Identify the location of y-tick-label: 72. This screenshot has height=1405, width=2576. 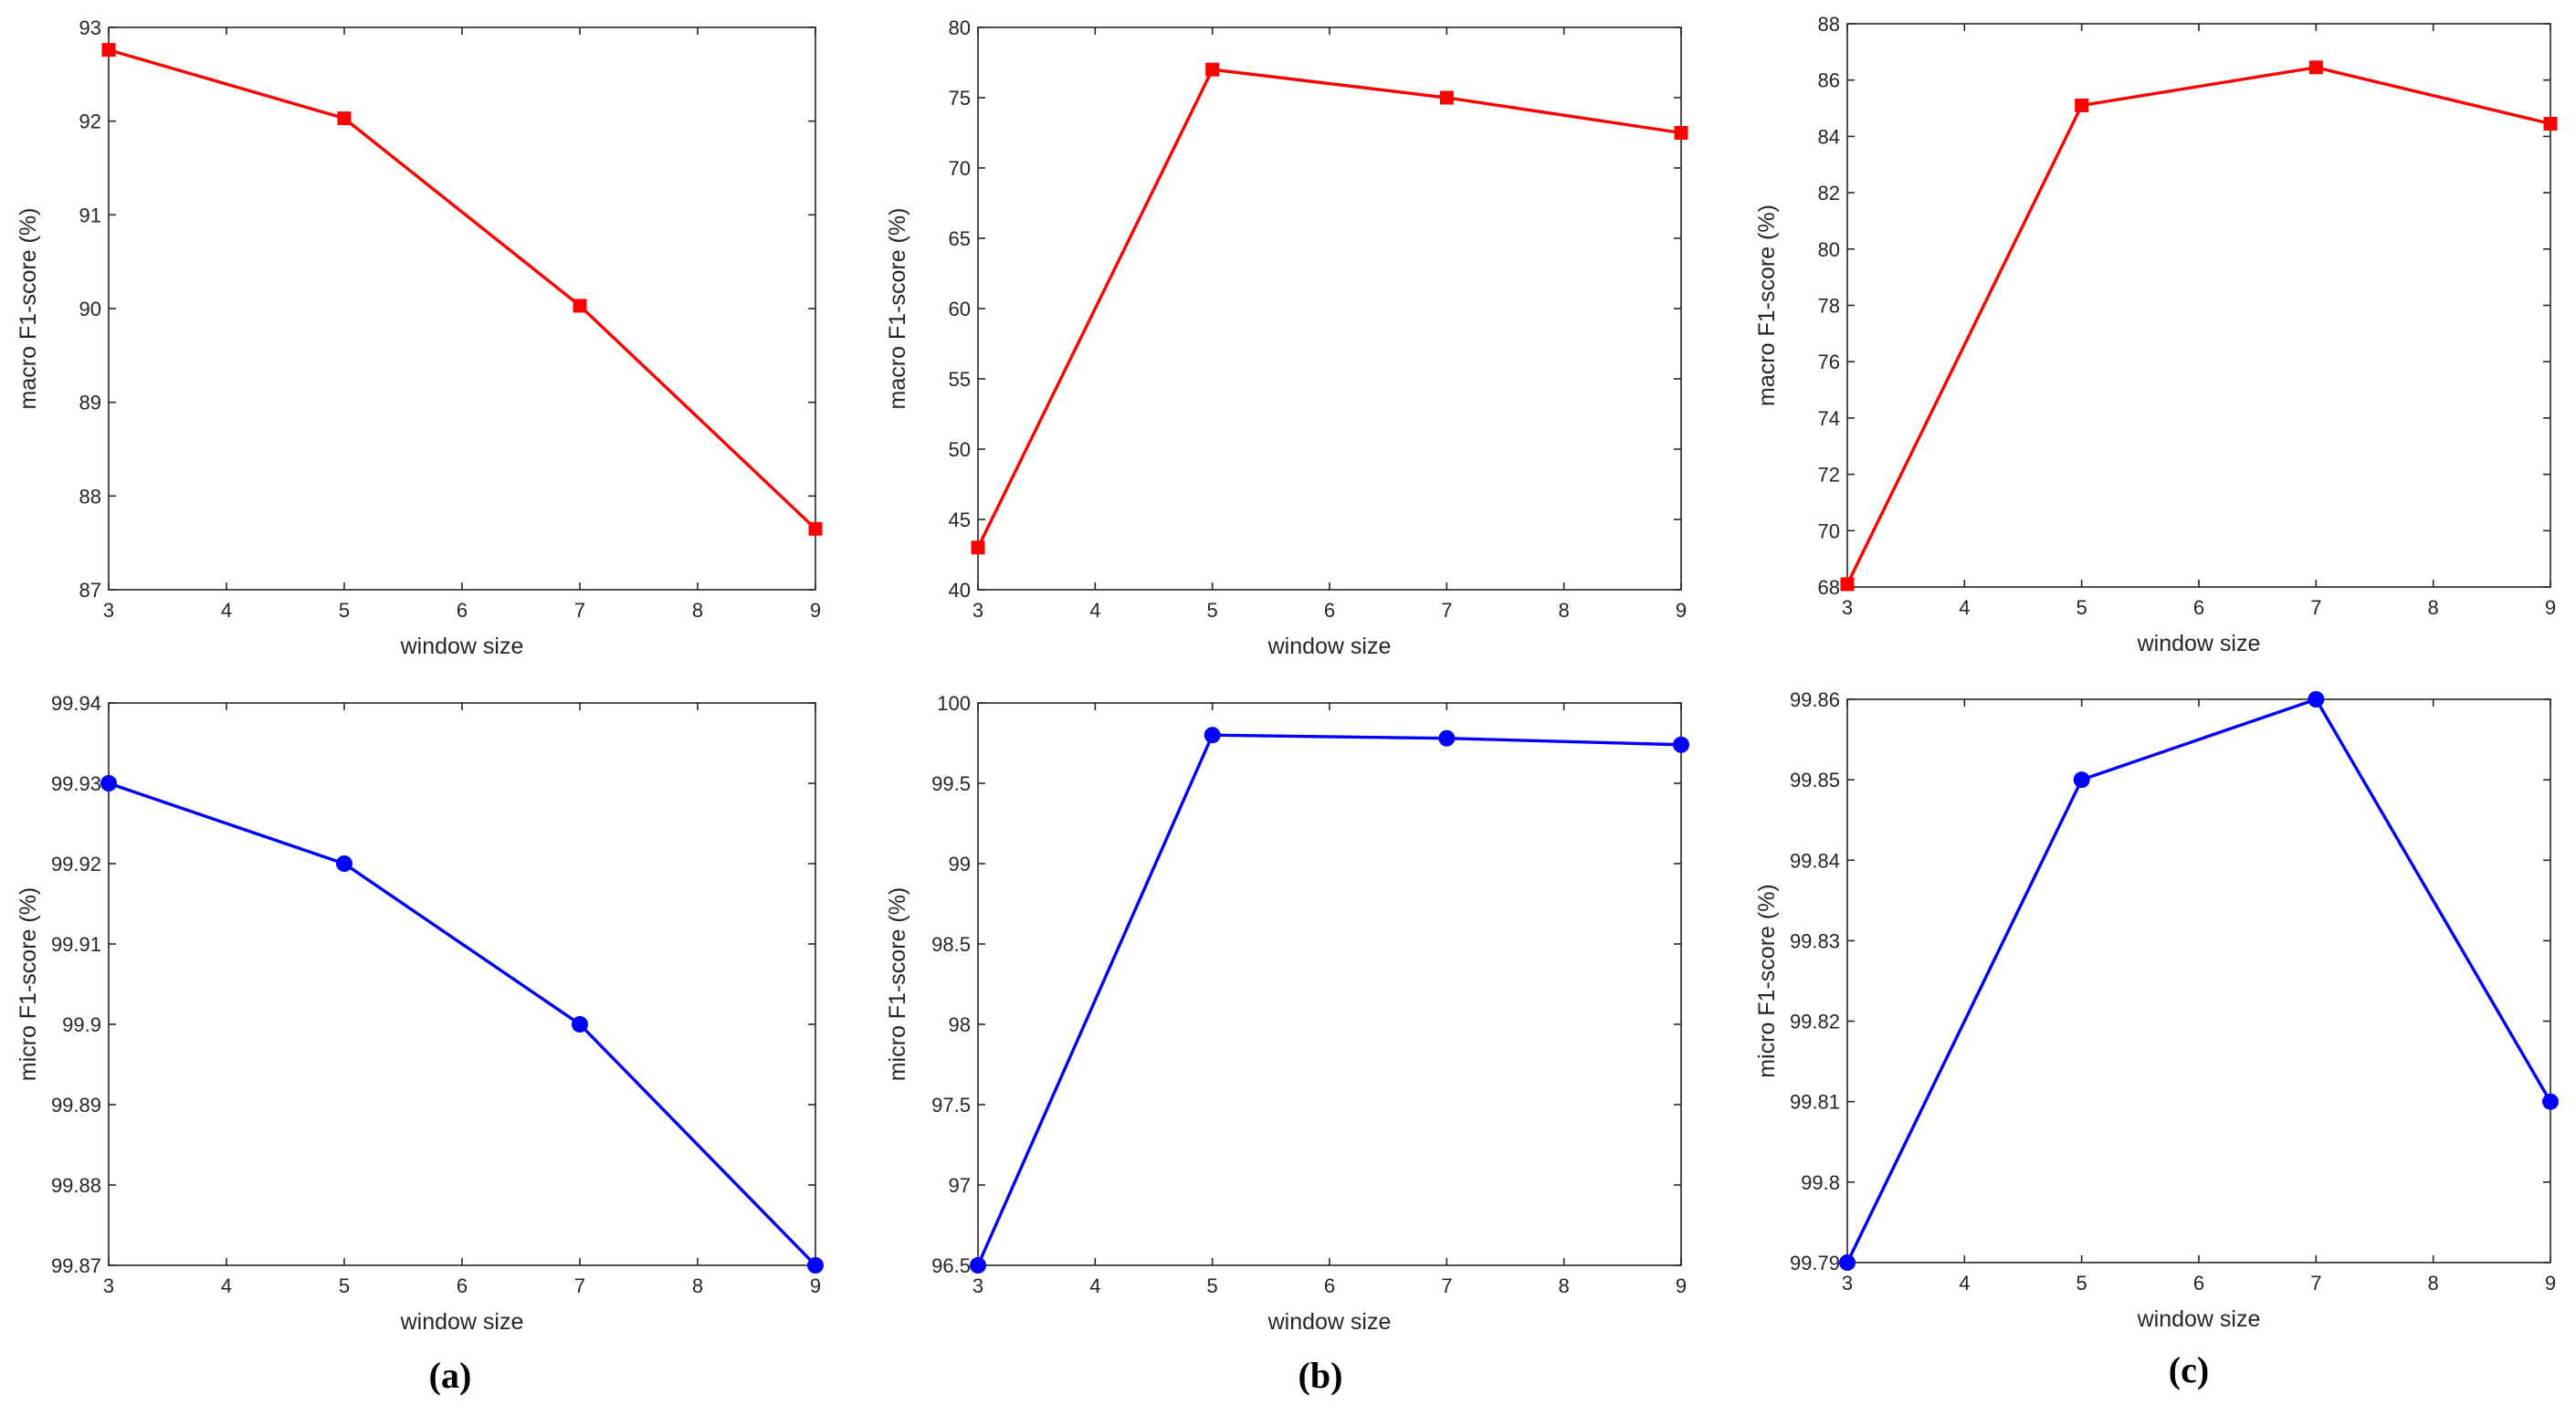
(1829, 475).